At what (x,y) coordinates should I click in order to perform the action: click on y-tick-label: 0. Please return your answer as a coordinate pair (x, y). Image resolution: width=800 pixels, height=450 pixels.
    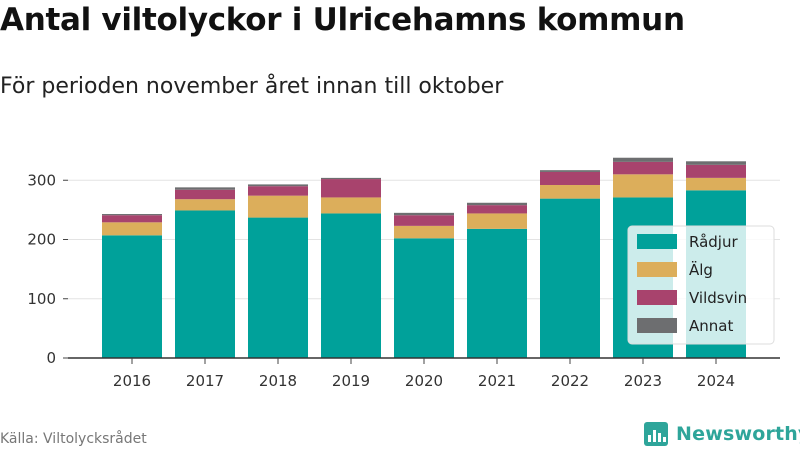
    Looking at the image, I should click on (51, 358).